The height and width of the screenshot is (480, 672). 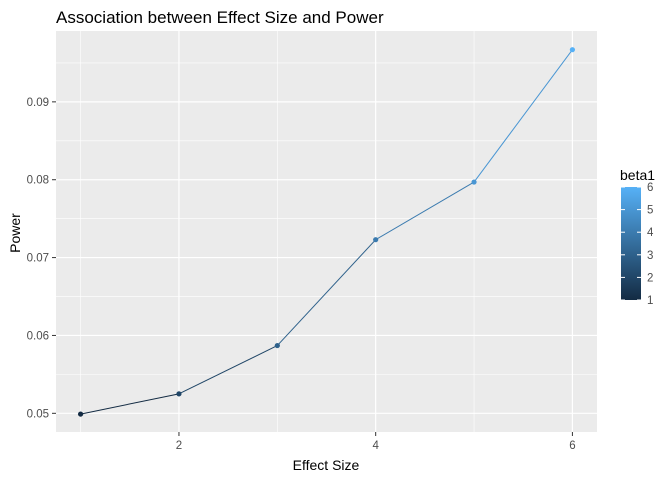 I want to click on y-tick-label: 0.08, so click(x=38, y=181).